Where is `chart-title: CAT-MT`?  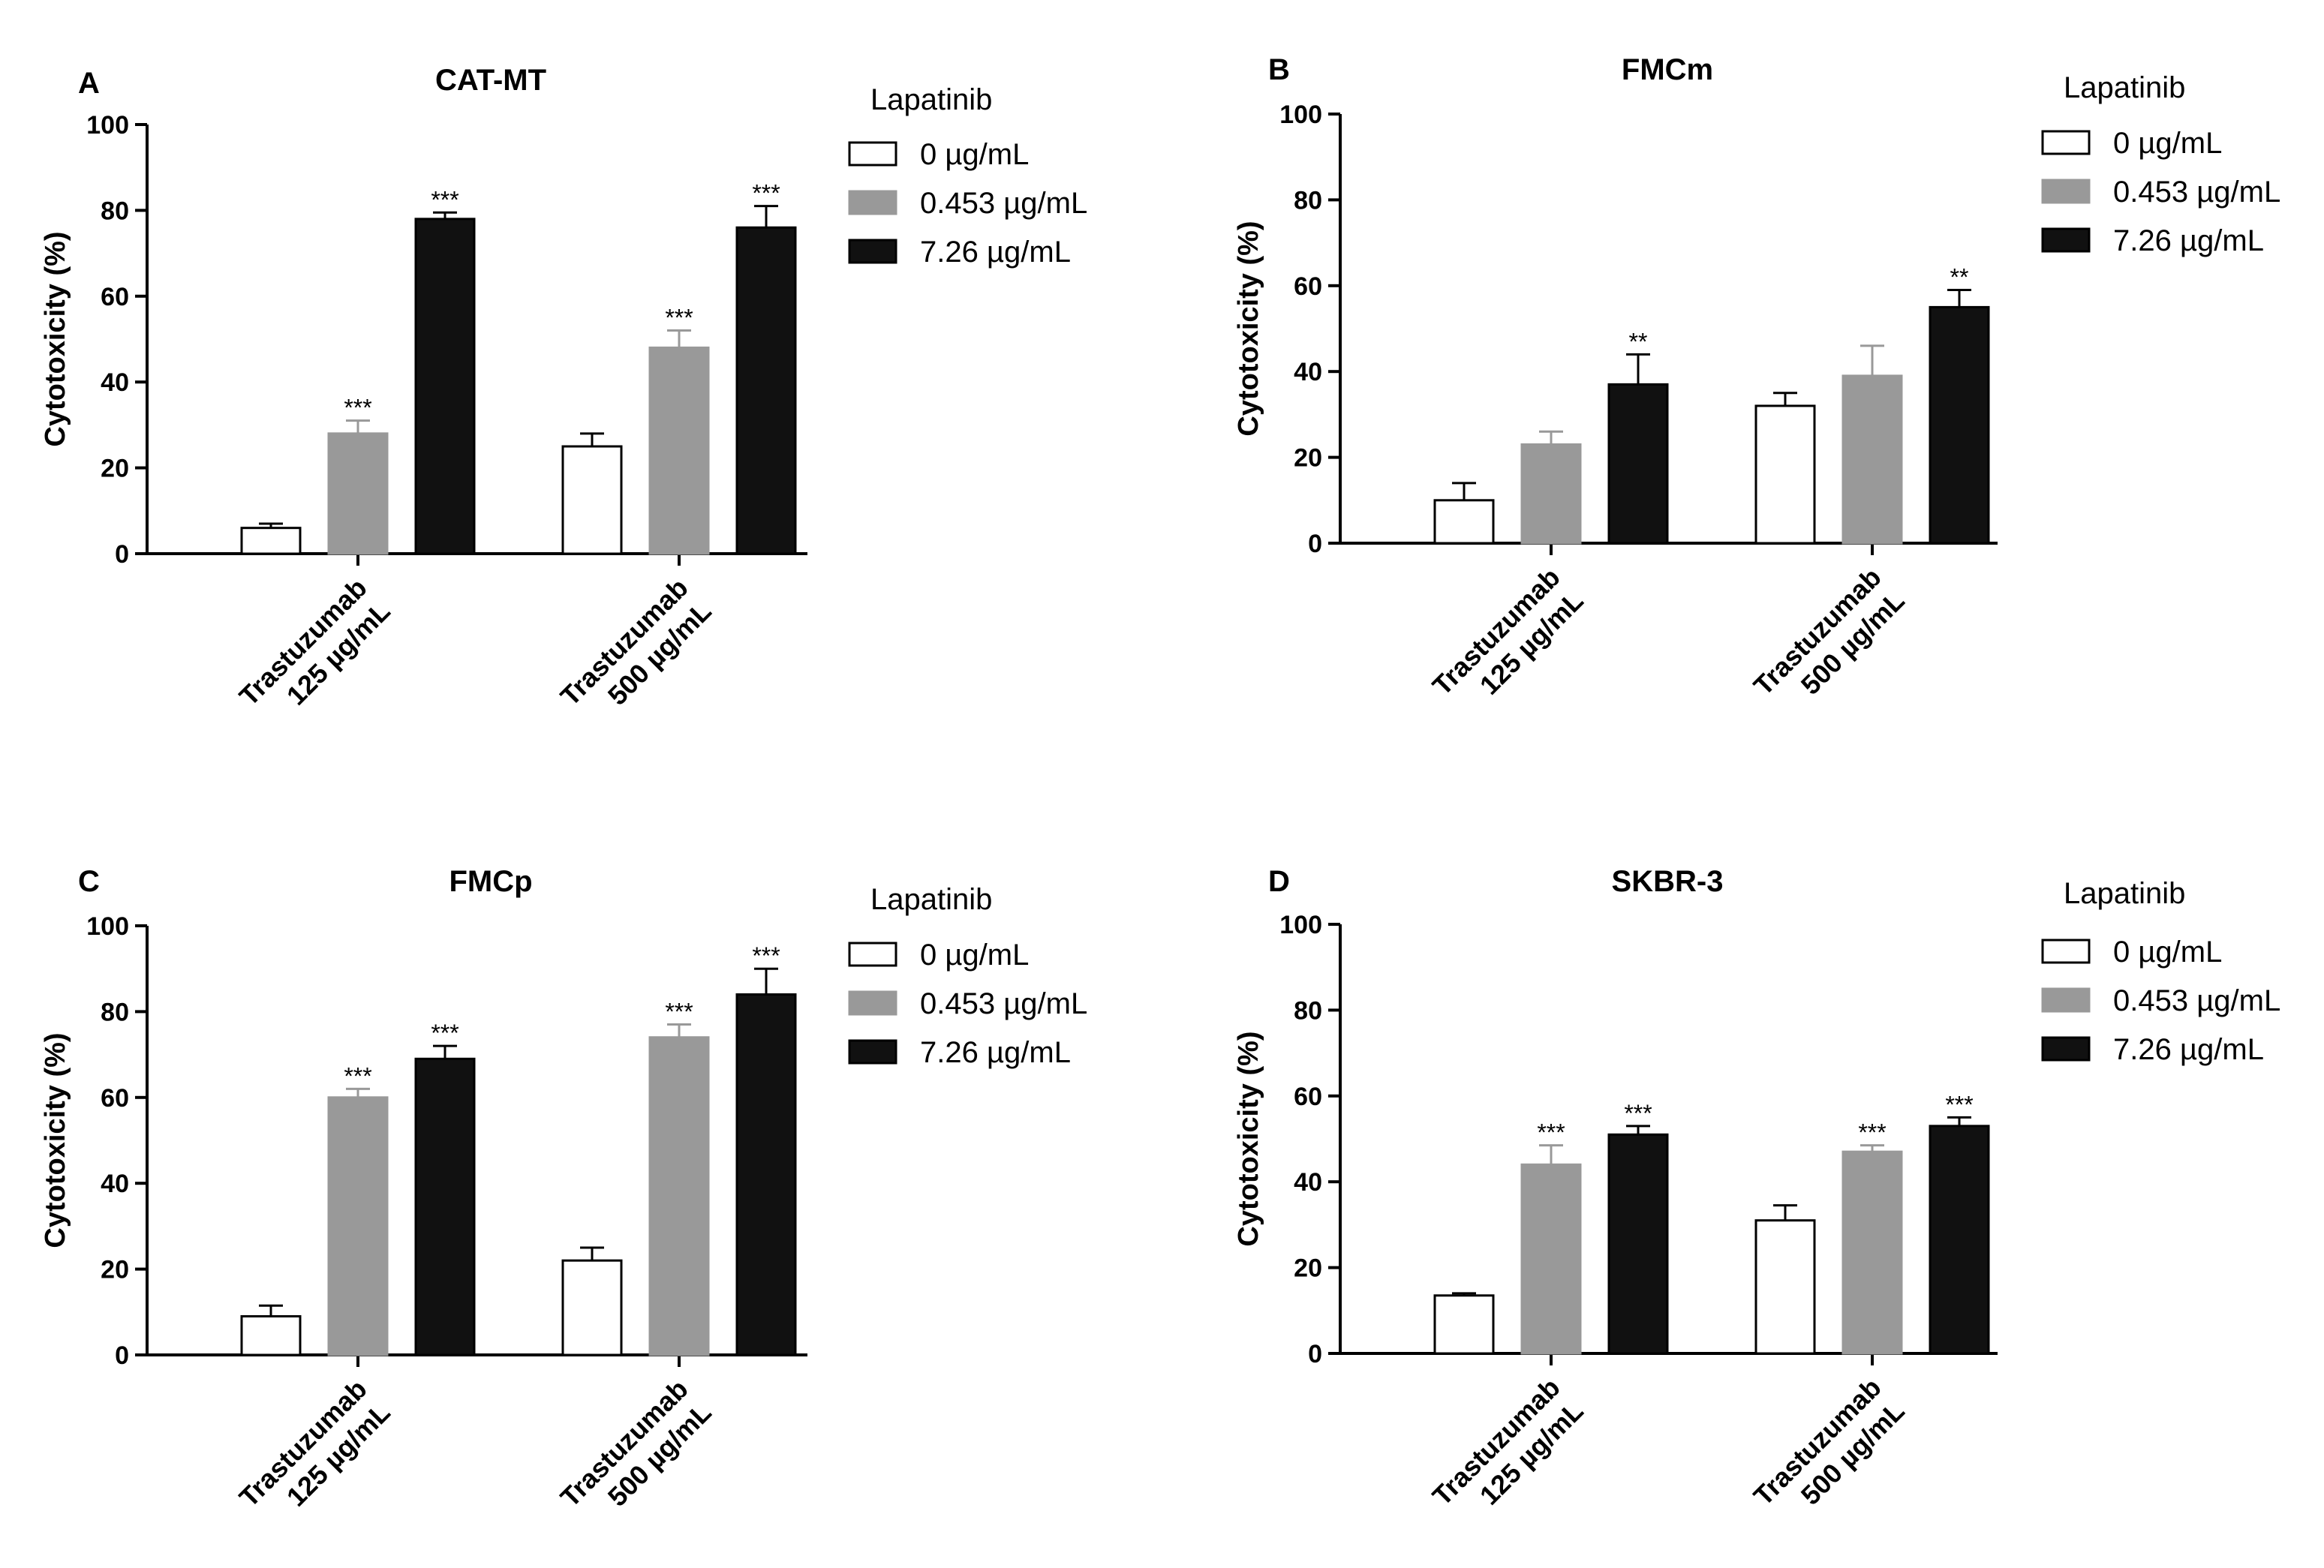
chart-title: CAT-MT is located at coordinates (491, 80).